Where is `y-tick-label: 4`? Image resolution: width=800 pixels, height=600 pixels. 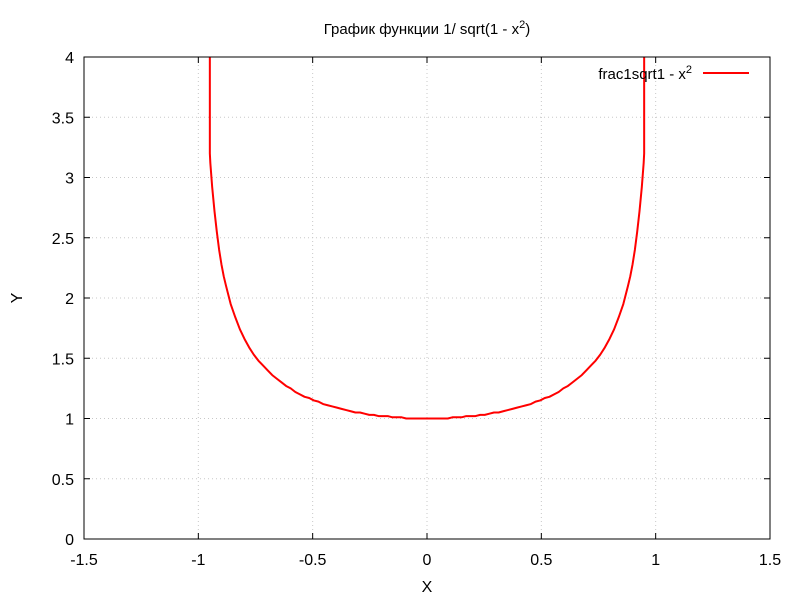
y-tick-label: 4 is located at coordinates (69, 58).